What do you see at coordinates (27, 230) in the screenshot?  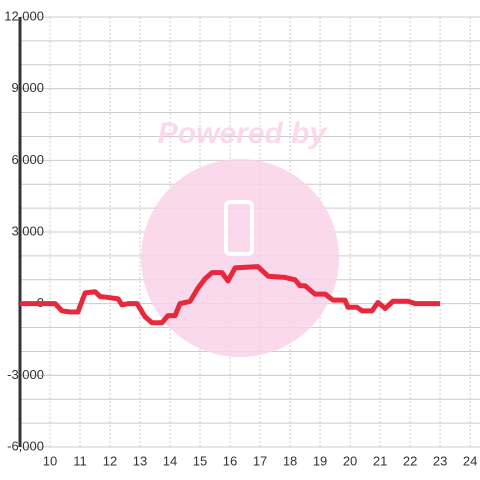 I see `y-tick-label: 3,000` at bounding box center [27, 230].